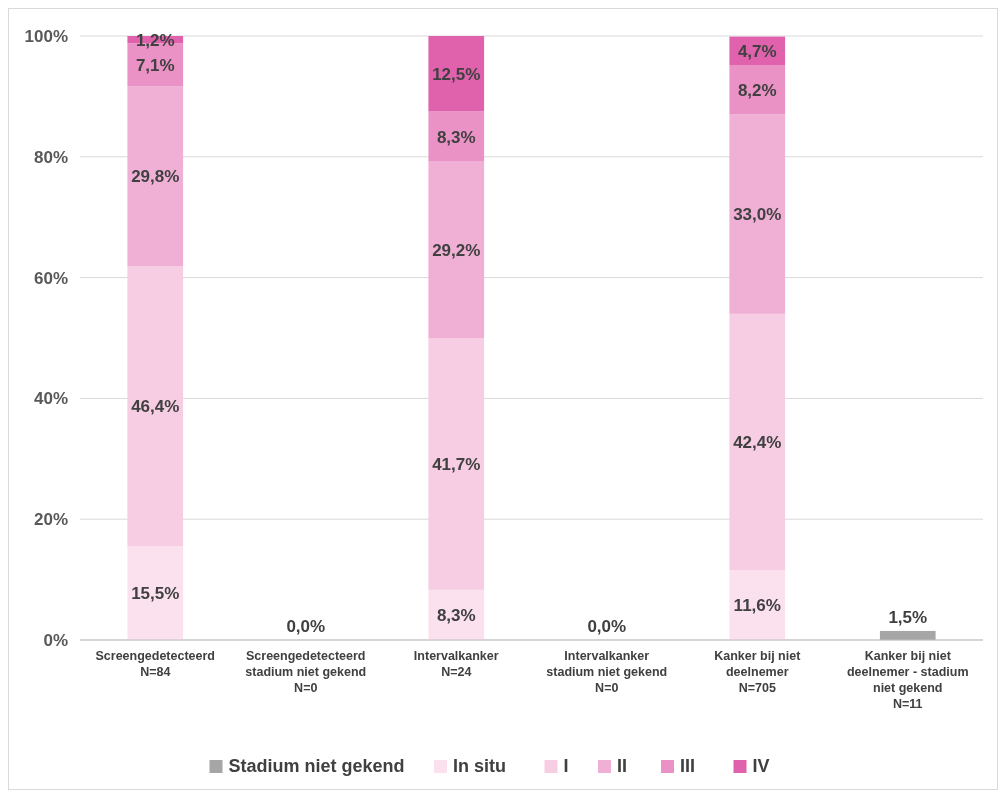 The width and height of the screenshot is (1006, 798). I want to click on data-label: 12,5%, so click(456, 74).